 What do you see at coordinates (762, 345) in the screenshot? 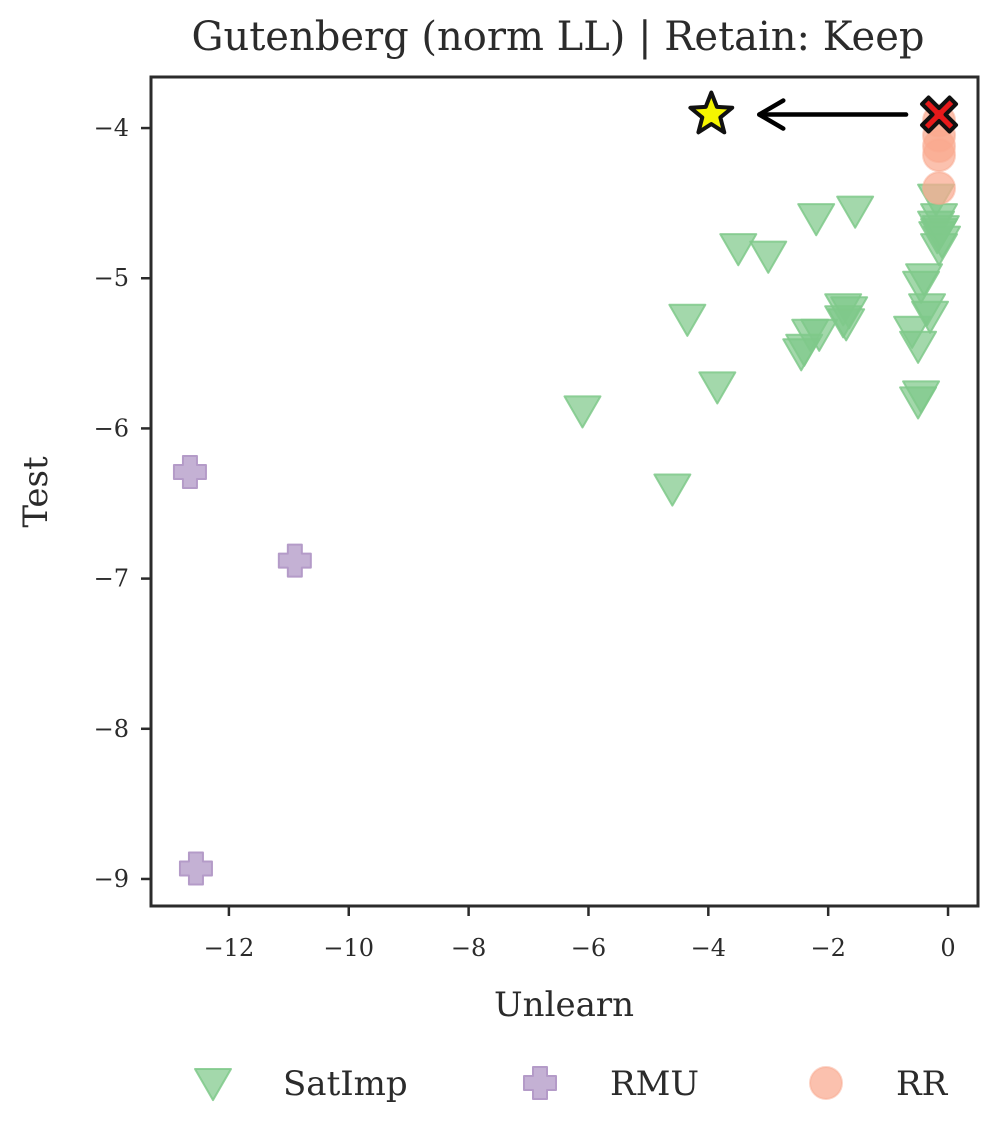
I see `series-satimp` at bounding box center [762, 345].